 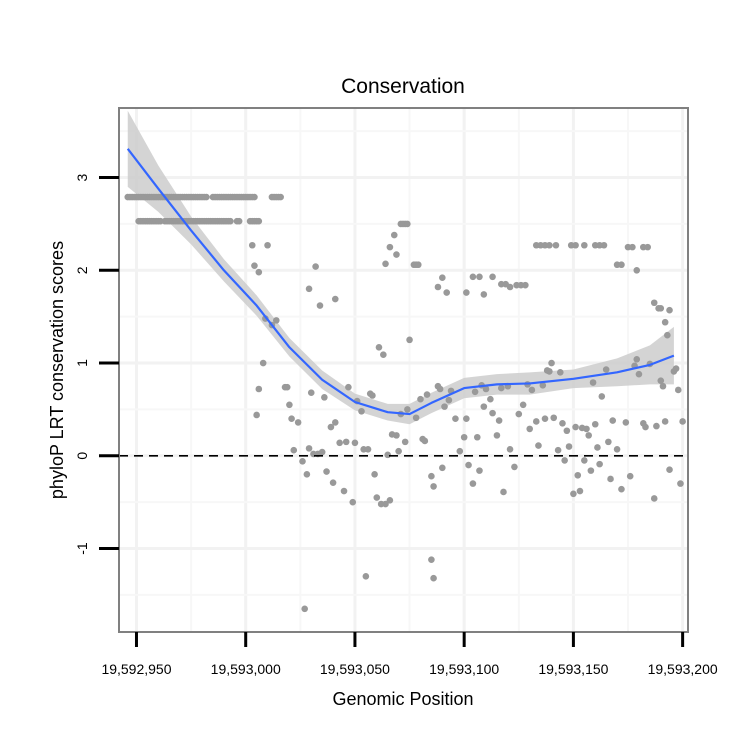 I want to click on y-tick-label: -1, so click(x=82, y=548).